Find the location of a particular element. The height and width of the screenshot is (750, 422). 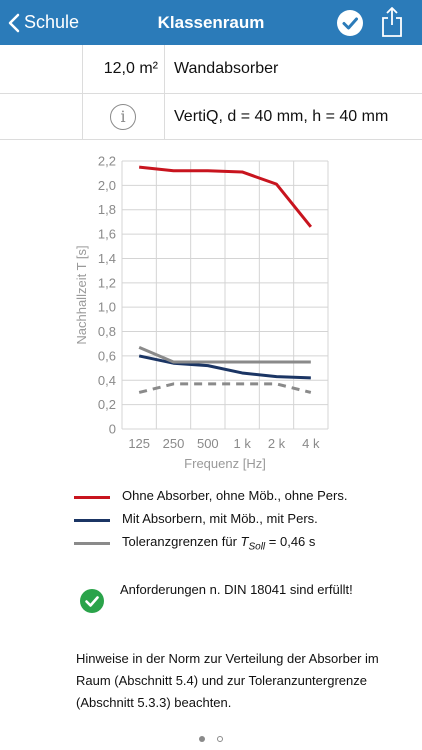

x-tick-label: 4 k is located at coordinates (311, 443).